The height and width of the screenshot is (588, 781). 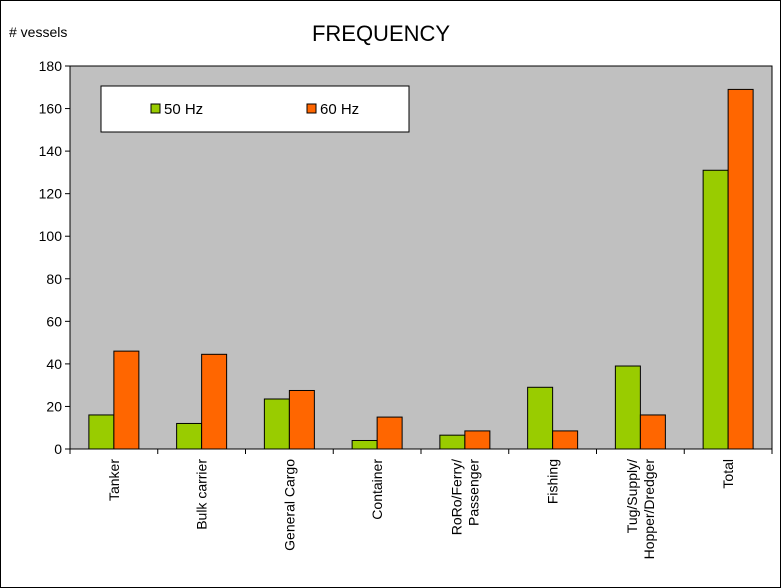 I want to click on y-tick-label: 80, so click(x=54, y=279).